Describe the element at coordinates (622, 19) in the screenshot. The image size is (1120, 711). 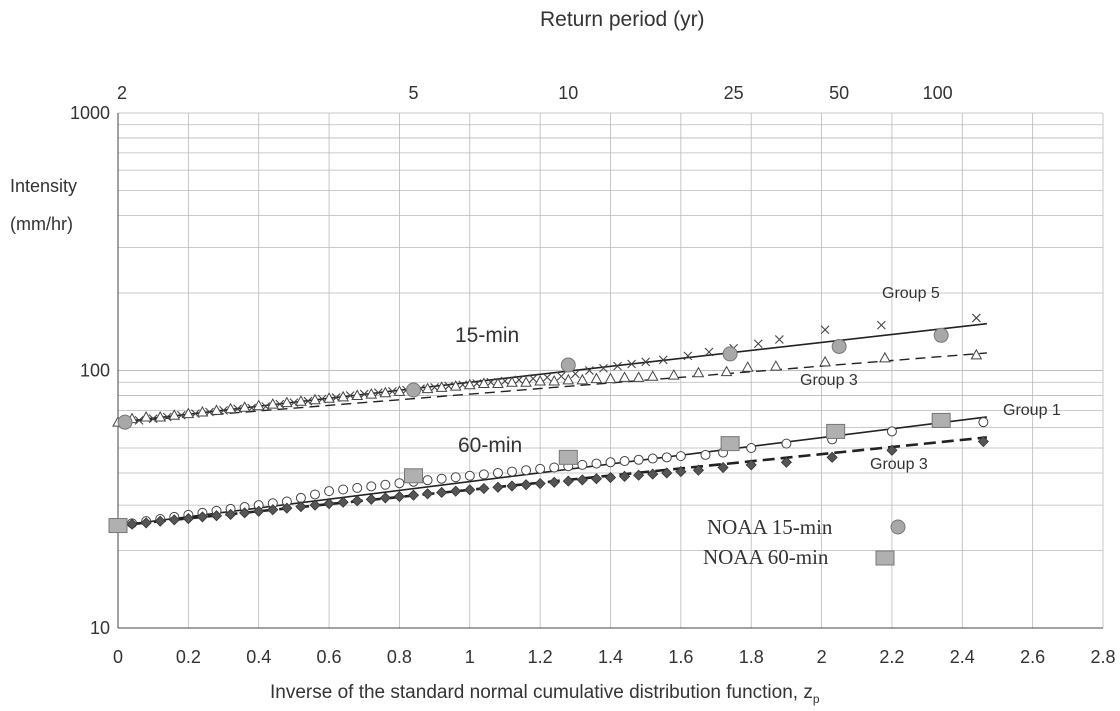
I see `top-axis-title: Return period (yr)` at that location.